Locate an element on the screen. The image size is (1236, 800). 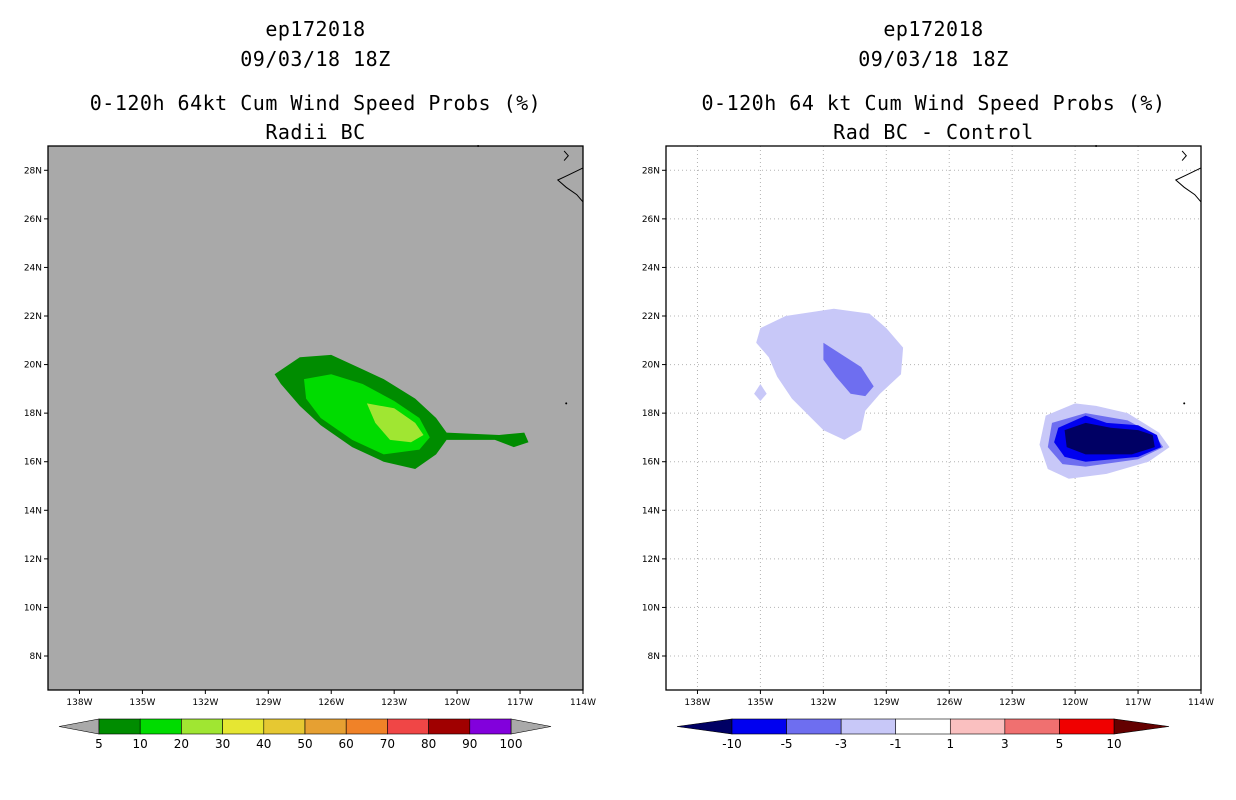
right-colorbar-label-6: 5 is located at coordinates (1060, 744).